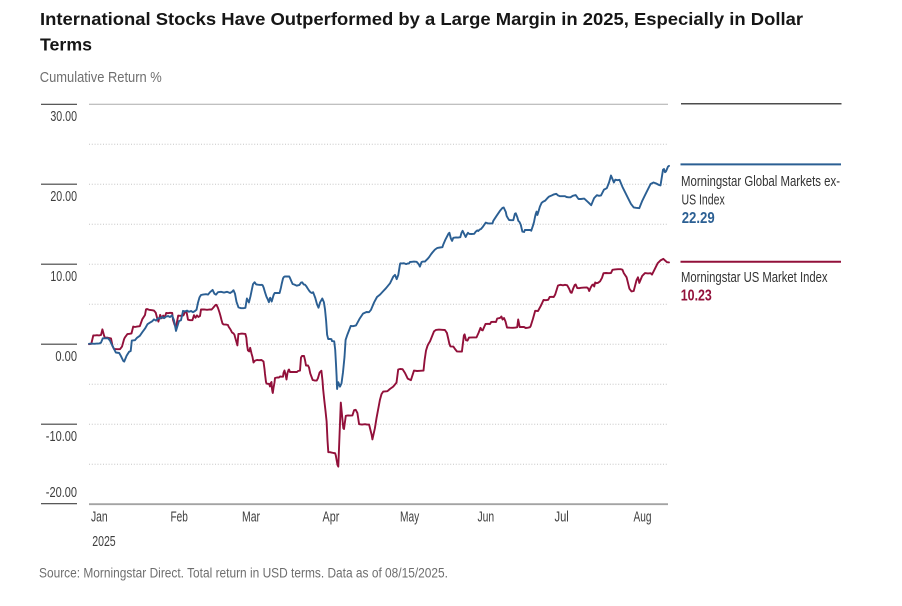  What do you see at coordinates (101, 77) in the screenshot?
I see `svg-text: Cumulative Return %` at bounding box center [101, 77].